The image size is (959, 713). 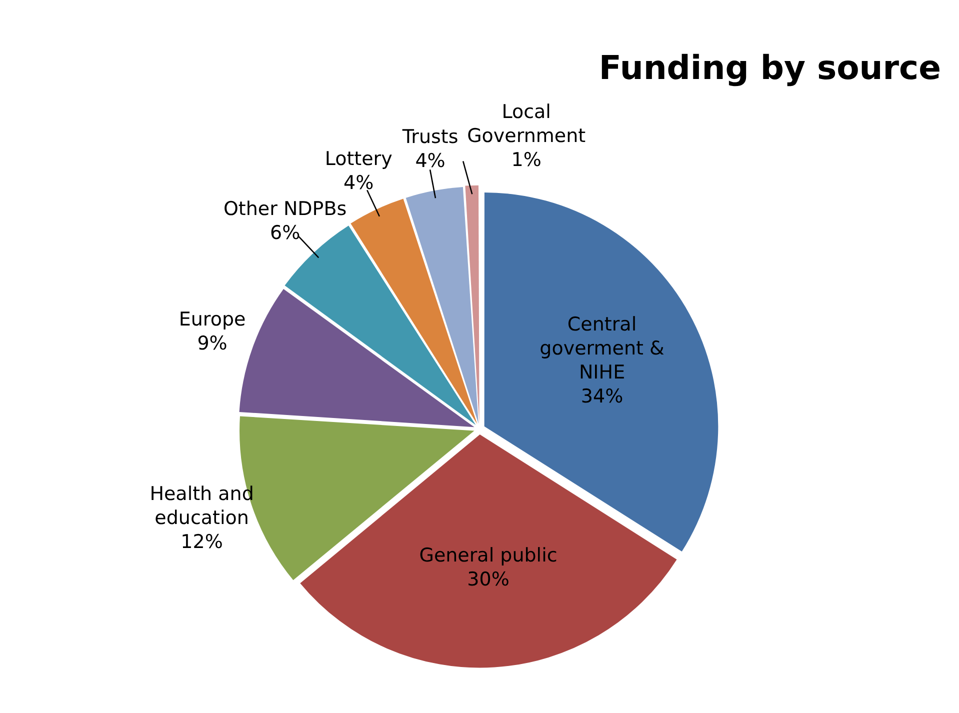 I want to click on slice-label: Trusts, so click(x=429, y=137).